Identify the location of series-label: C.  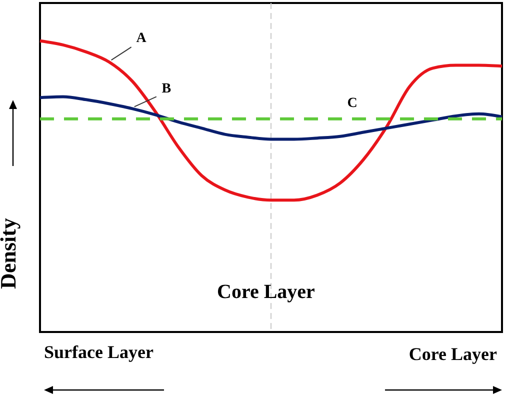
(352, 103).